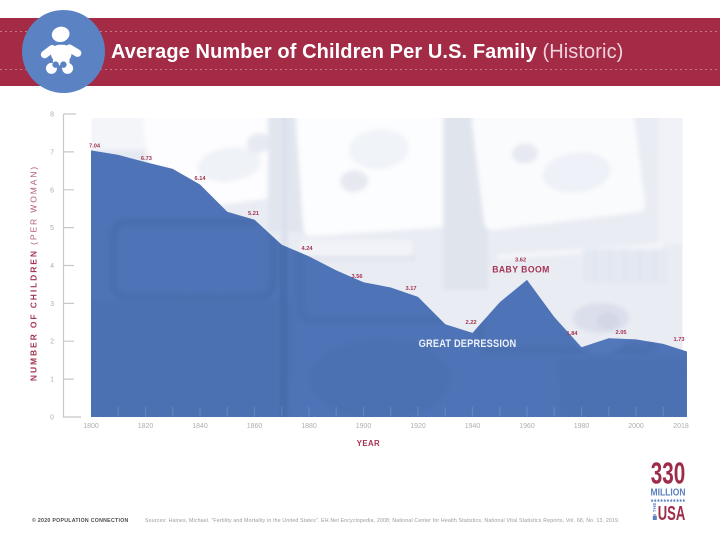  Describe the element at coordinates (309, 426) in the screenshot. I see `svg-text: 1880` at that location.